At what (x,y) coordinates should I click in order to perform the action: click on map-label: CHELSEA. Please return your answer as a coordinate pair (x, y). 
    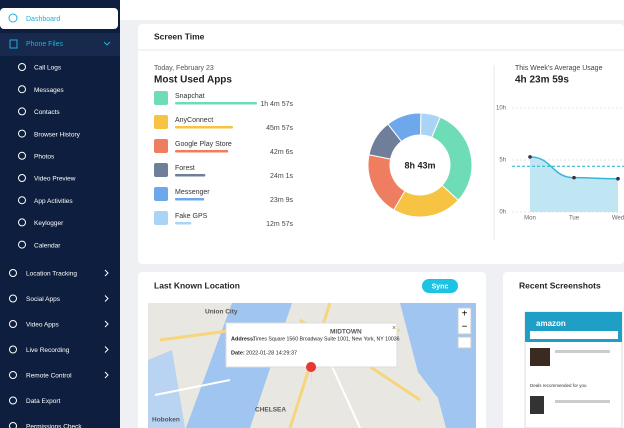
    Looking at the image, I should click on (270, 410).